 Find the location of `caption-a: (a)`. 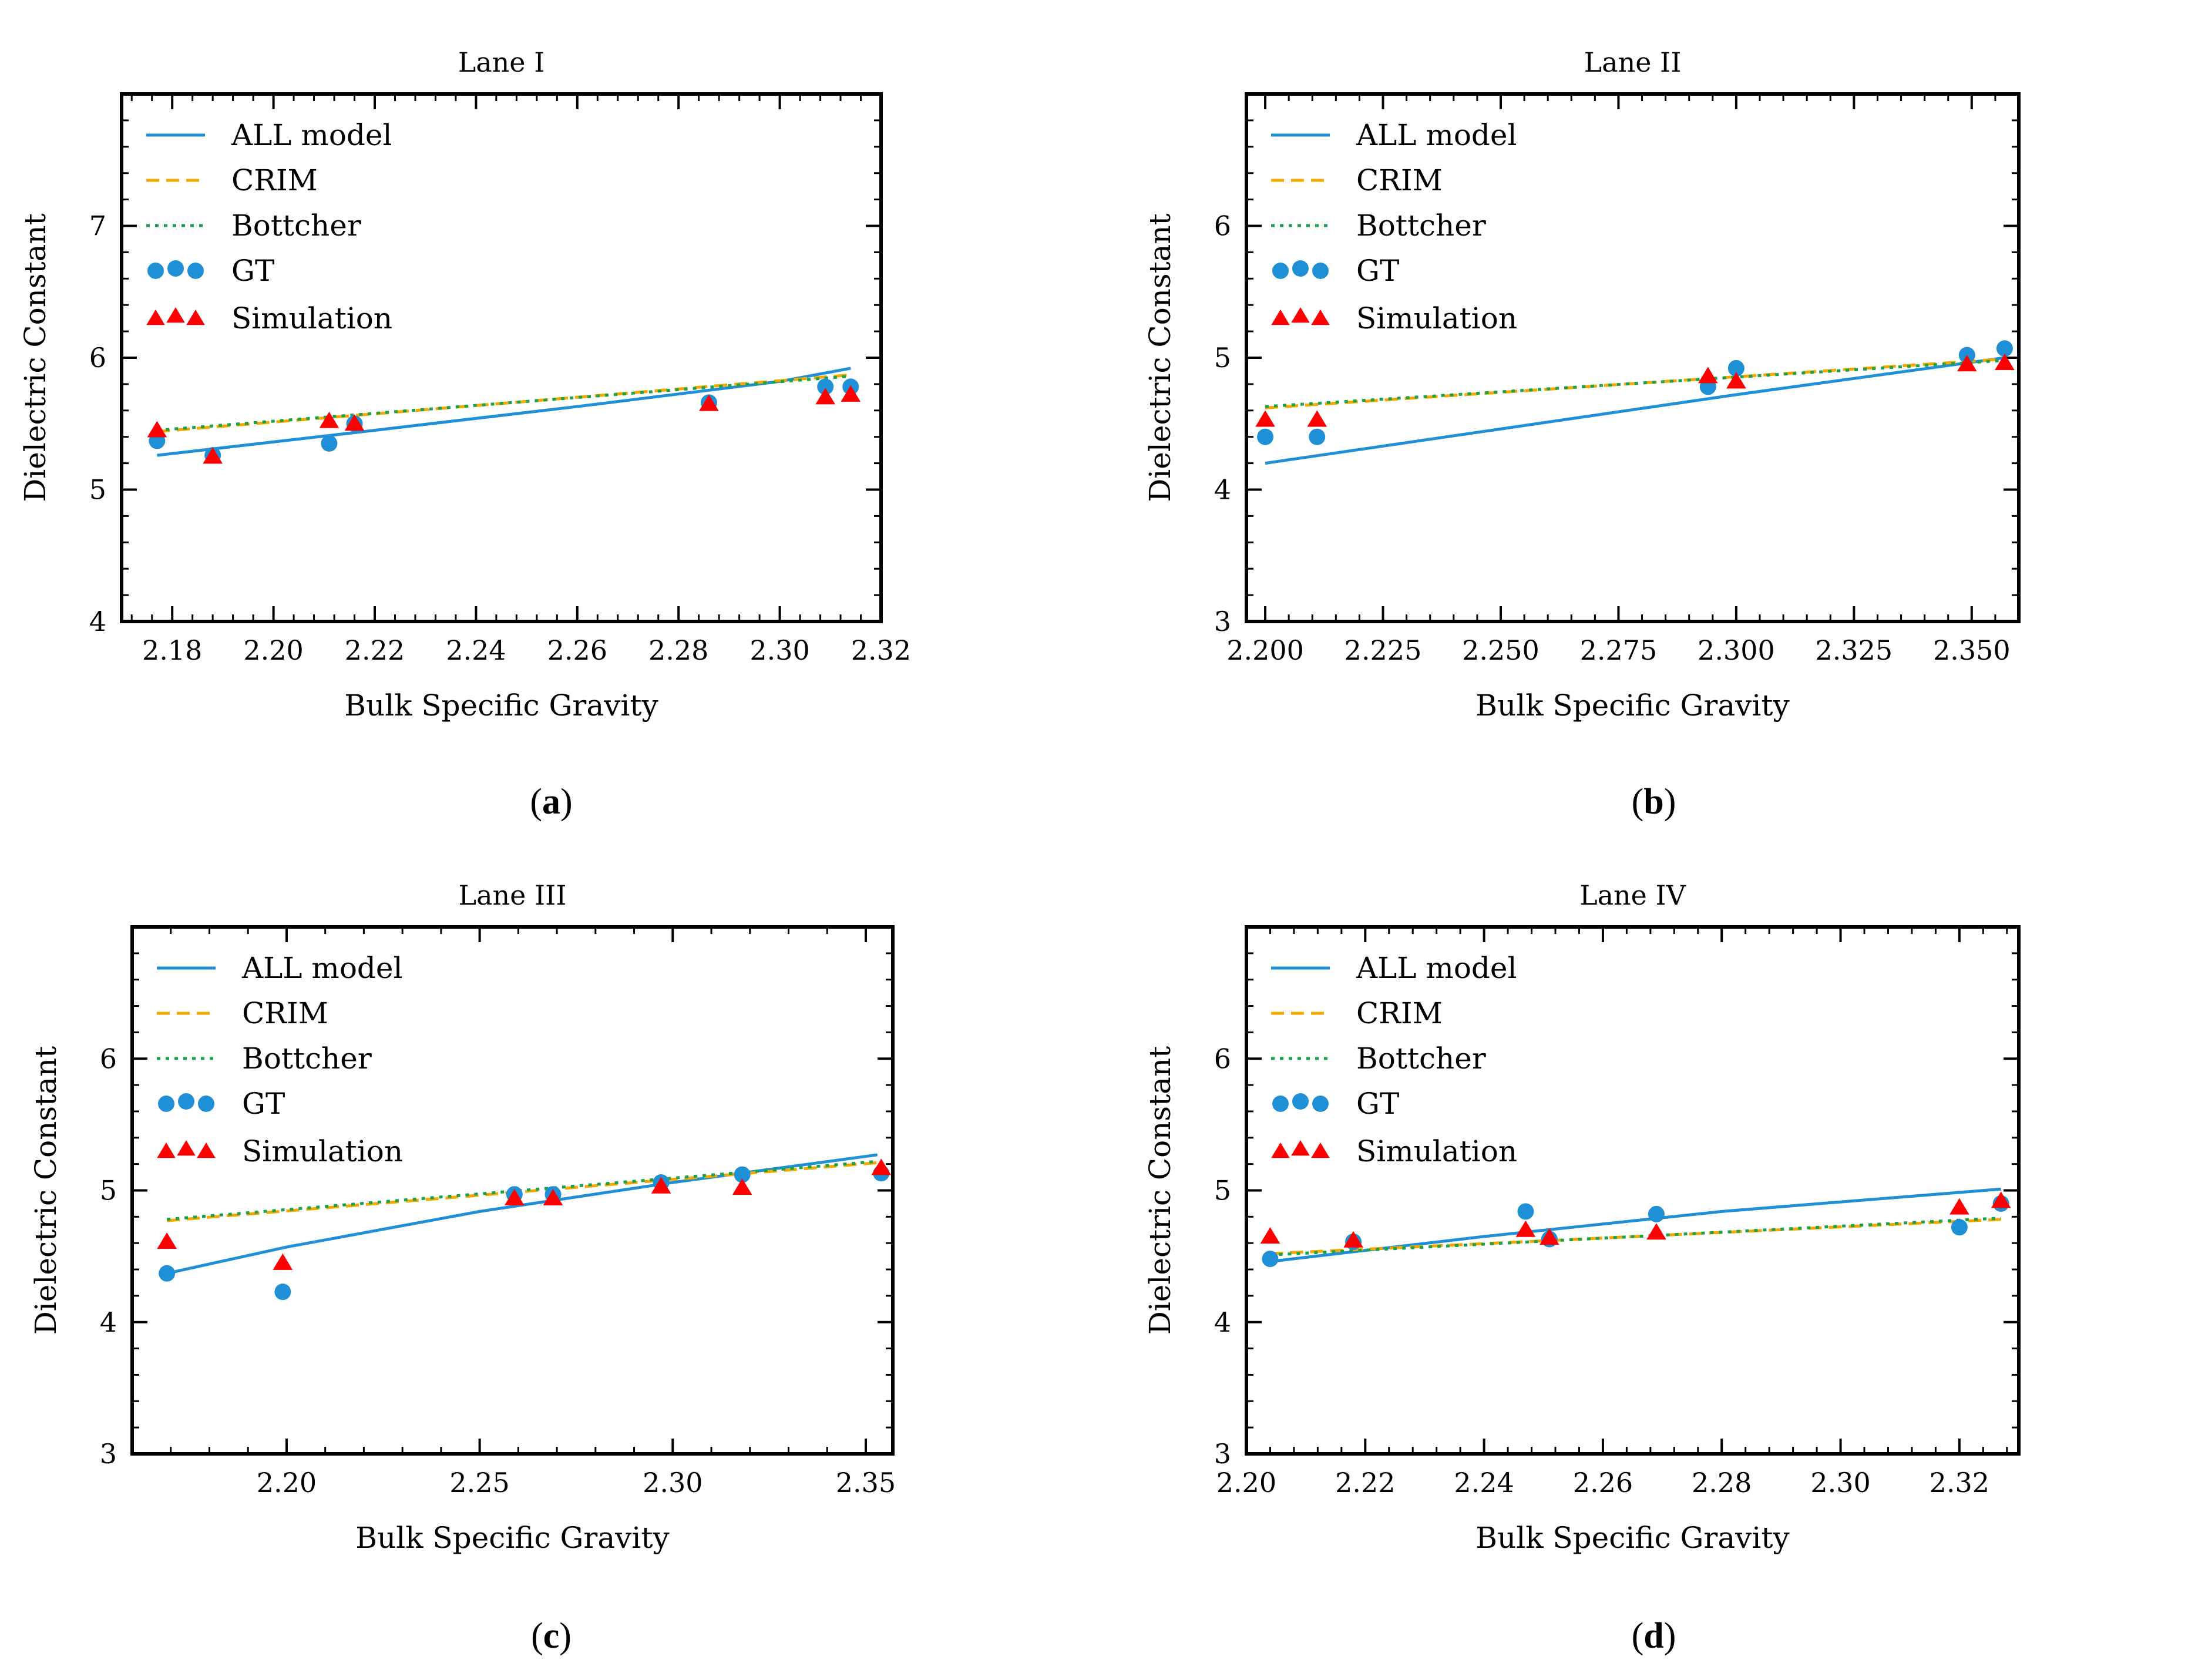

caption-a: (a) is located at coordinates (551, 802).